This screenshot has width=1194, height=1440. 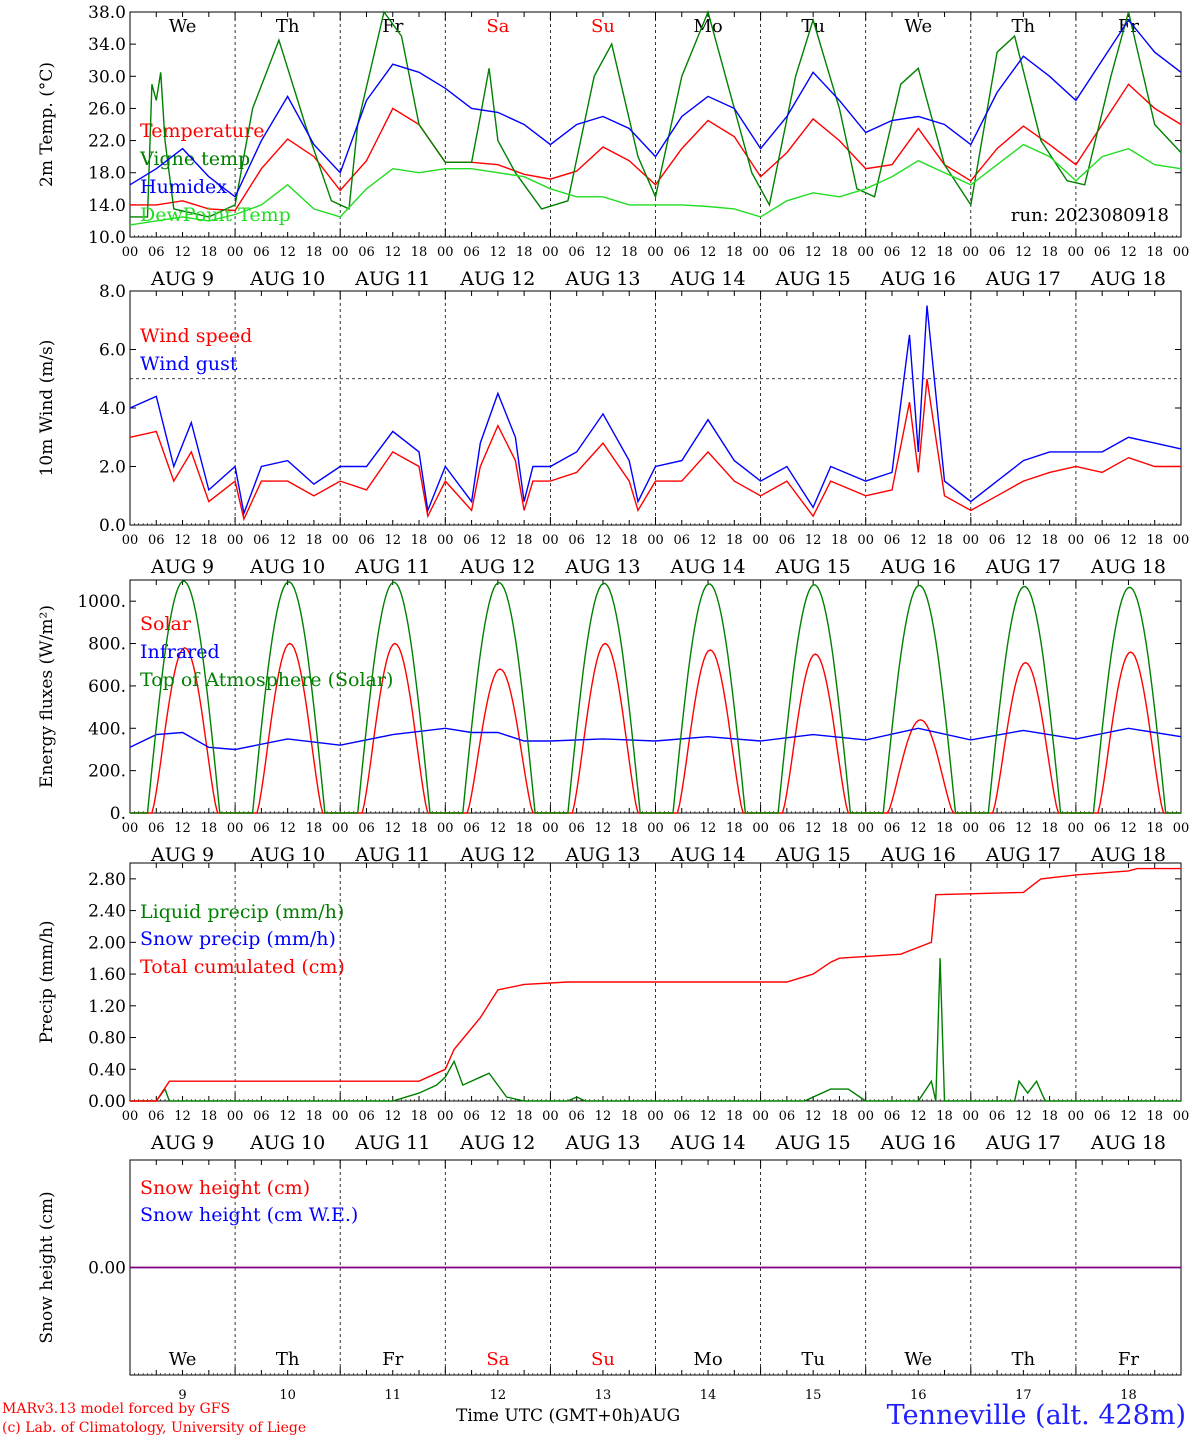 I want to click on x-axis-title: Time UTC (GMT+0h)AUG, so click(x=568, y=1416).